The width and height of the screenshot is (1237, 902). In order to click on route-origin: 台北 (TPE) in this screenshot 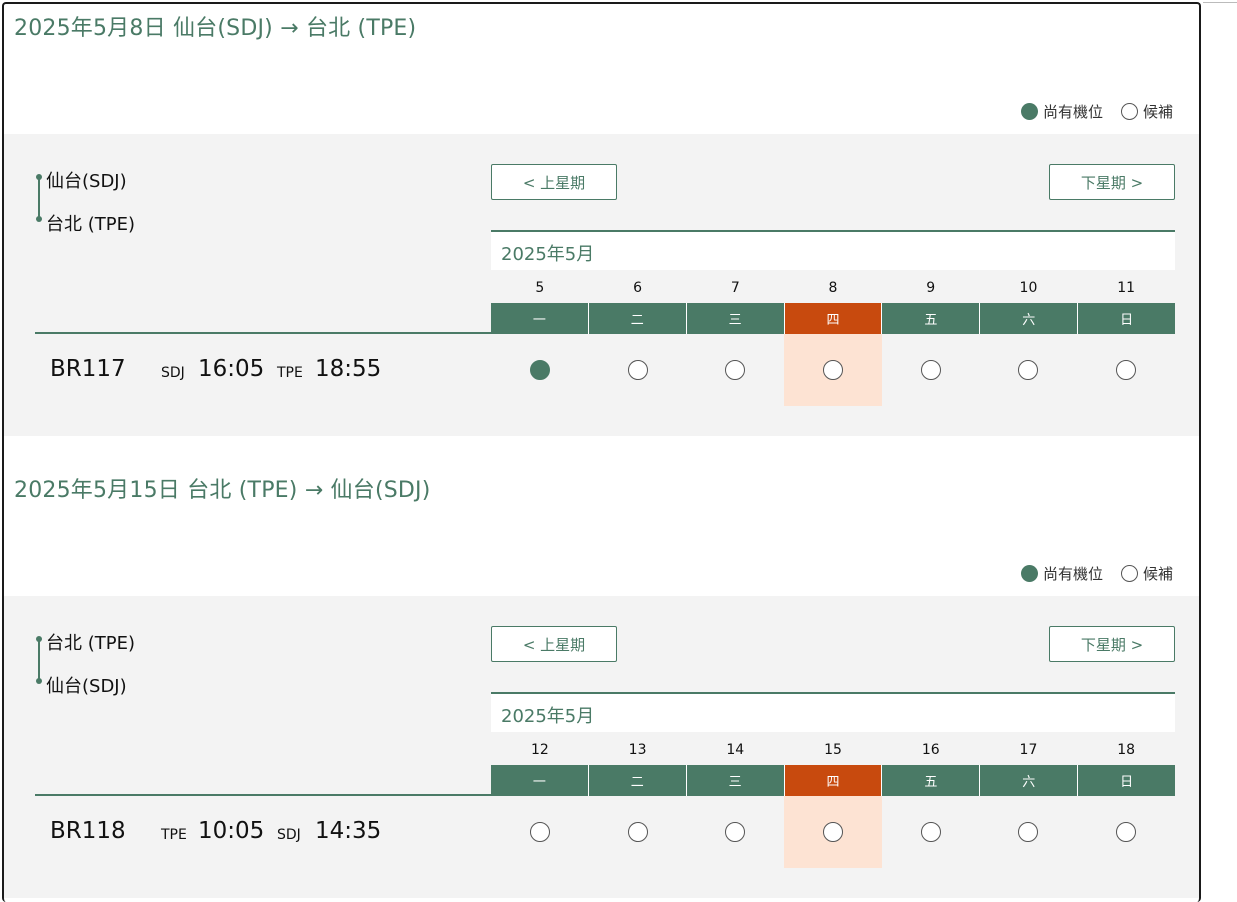, I will do `click(90, 643)`.